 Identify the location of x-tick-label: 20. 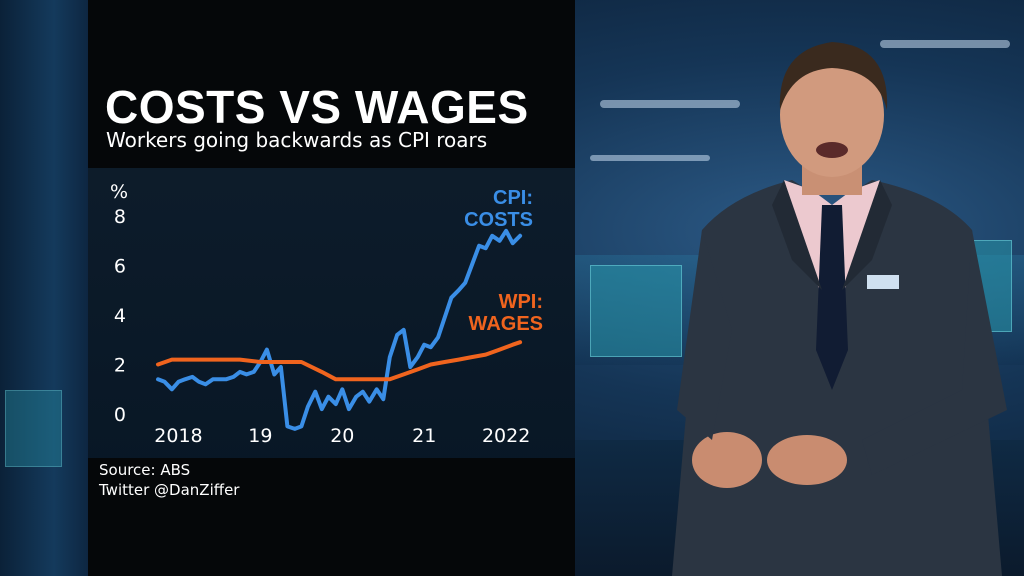
(342, 436).